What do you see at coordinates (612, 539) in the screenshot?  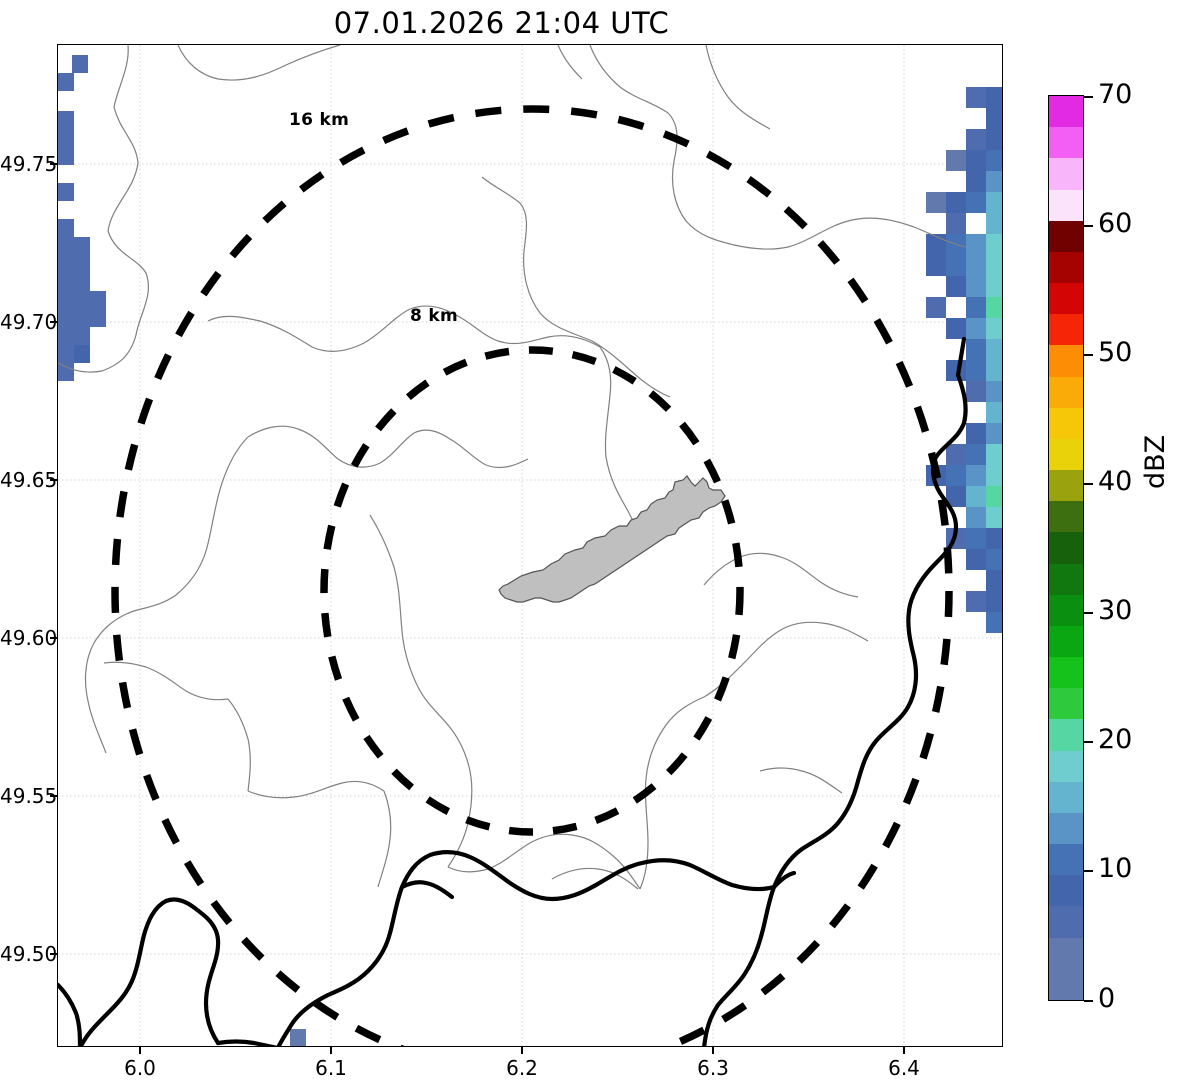 I see `city-polygon-layer` at bounding box center [612, 539].